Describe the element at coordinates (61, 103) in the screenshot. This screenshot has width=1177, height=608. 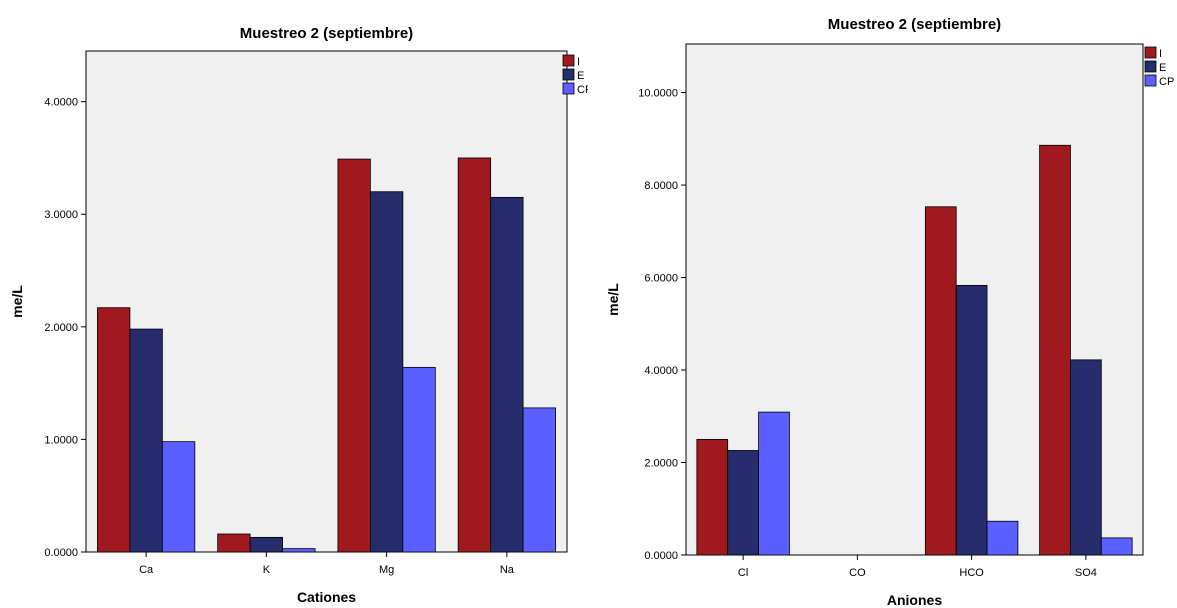
I see `cationes-y-tick-label: 4.0000` at that location.